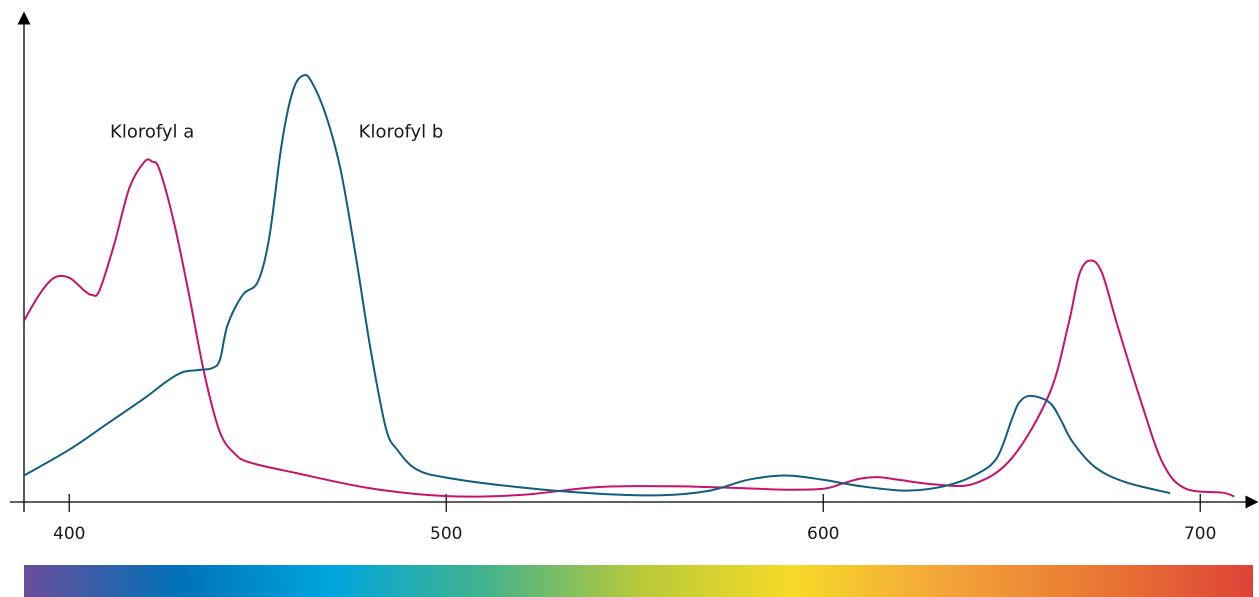 The height and width of the screenshot is (597, 1259). Describe the element at coordinates (1200, 534) in the screenshot. I see `x-tick-label-700: 700` at that location.